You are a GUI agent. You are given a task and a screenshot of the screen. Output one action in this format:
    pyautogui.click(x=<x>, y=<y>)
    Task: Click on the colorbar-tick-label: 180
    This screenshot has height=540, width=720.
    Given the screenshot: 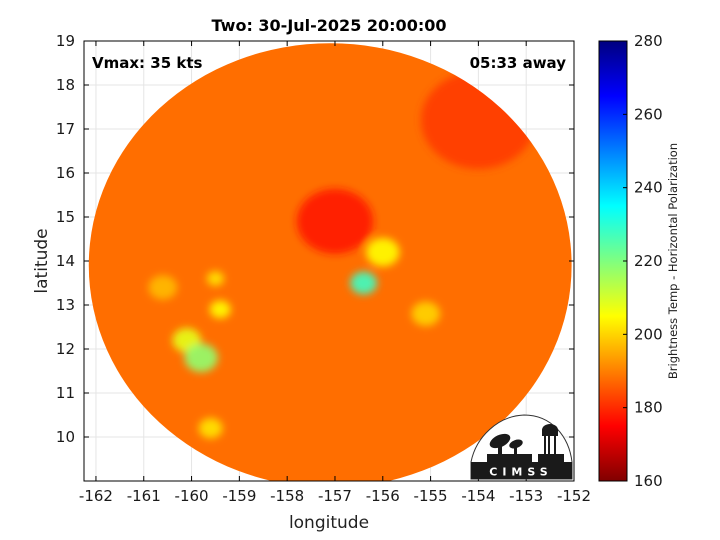 What is the action you would take?
    pyautogui.click(x=648, y=408)
    